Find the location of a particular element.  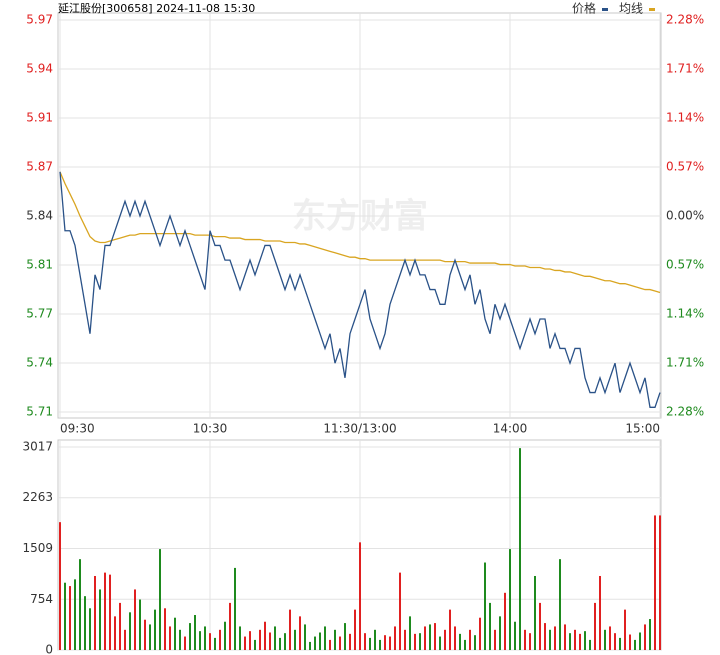

y-tick-label: 1509 is located at coordinates (37, 548).